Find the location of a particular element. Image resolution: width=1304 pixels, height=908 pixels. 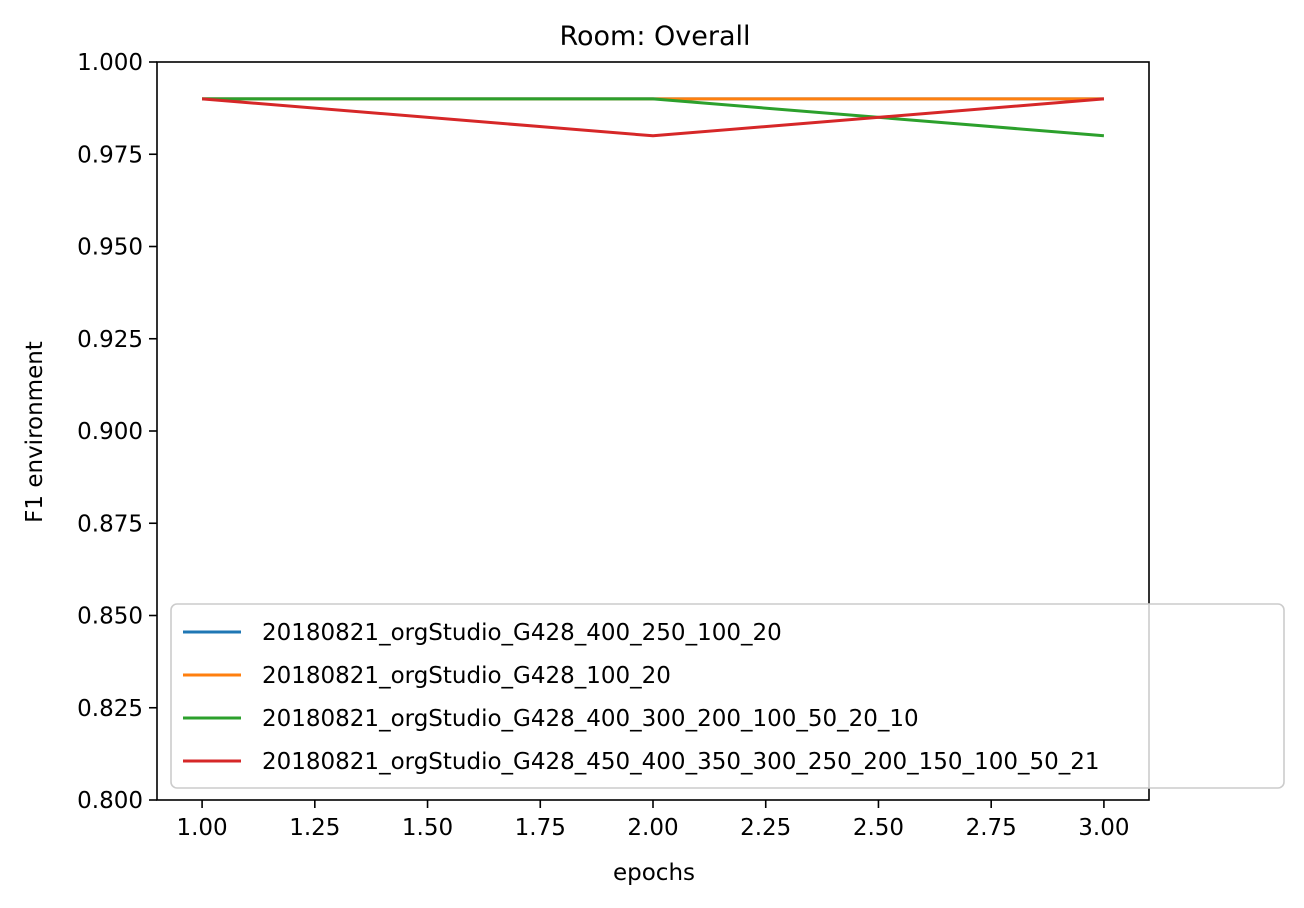

legend-label-2: 20180821_orgStudio_G428_100_20 is located at coordinates (466, 676).